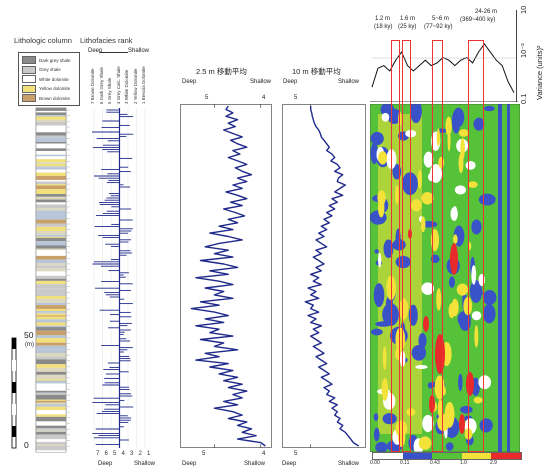  What do you see at coordinates (440, 19) in the screenshot?
I see `band-label-3: 5~6 m` at bounding box center [440, 19].